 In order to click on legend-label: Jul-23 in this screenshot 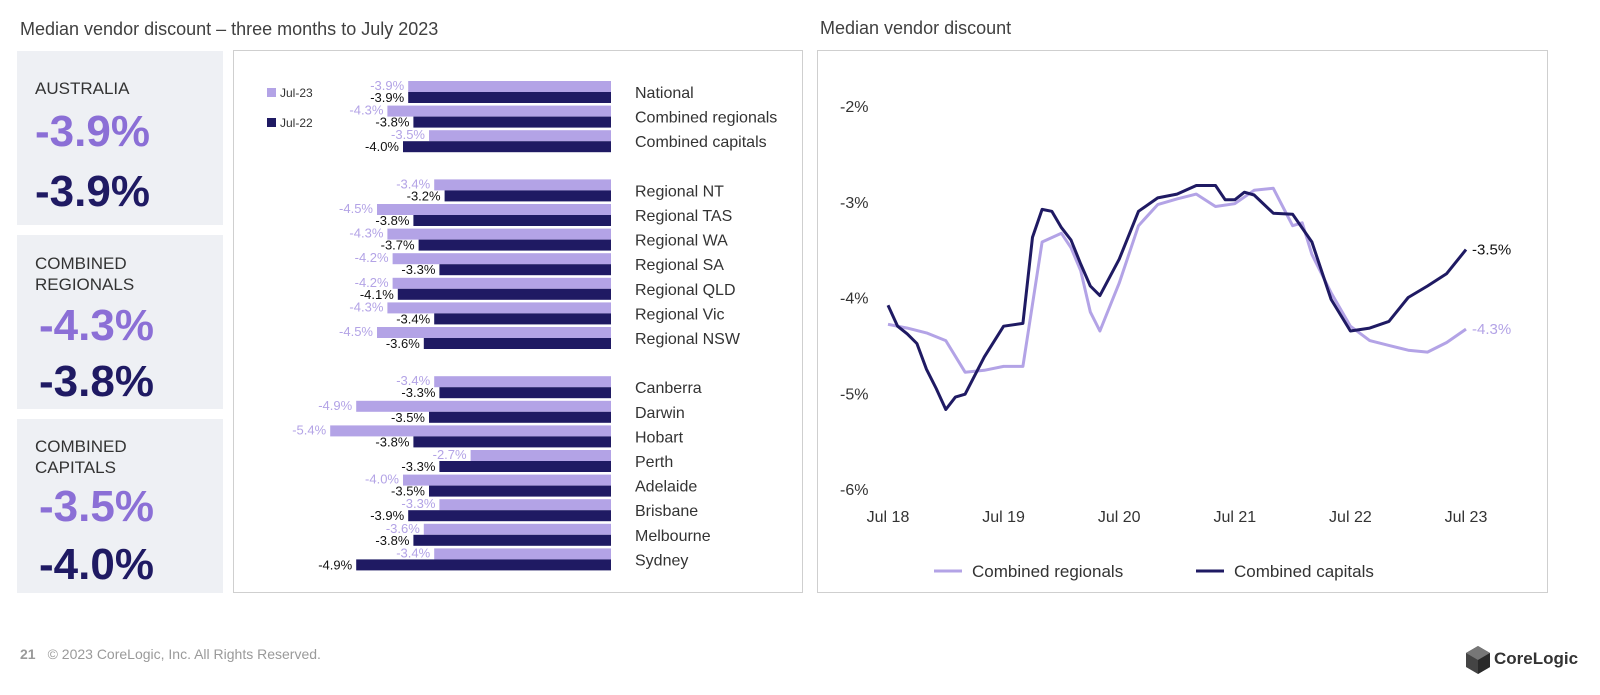, I will do `click(296, 93)`.